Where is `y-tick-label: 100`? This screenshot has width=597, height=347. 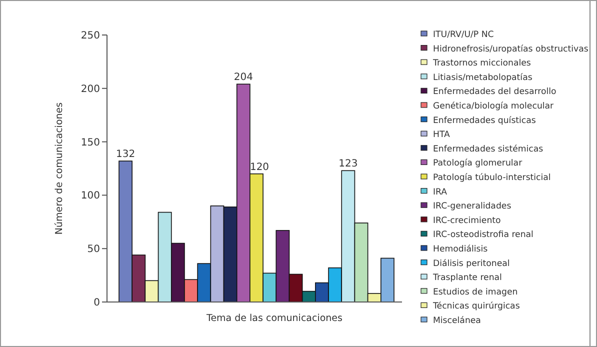 y-tick-label: 100 is located at coordinates (90, 196).